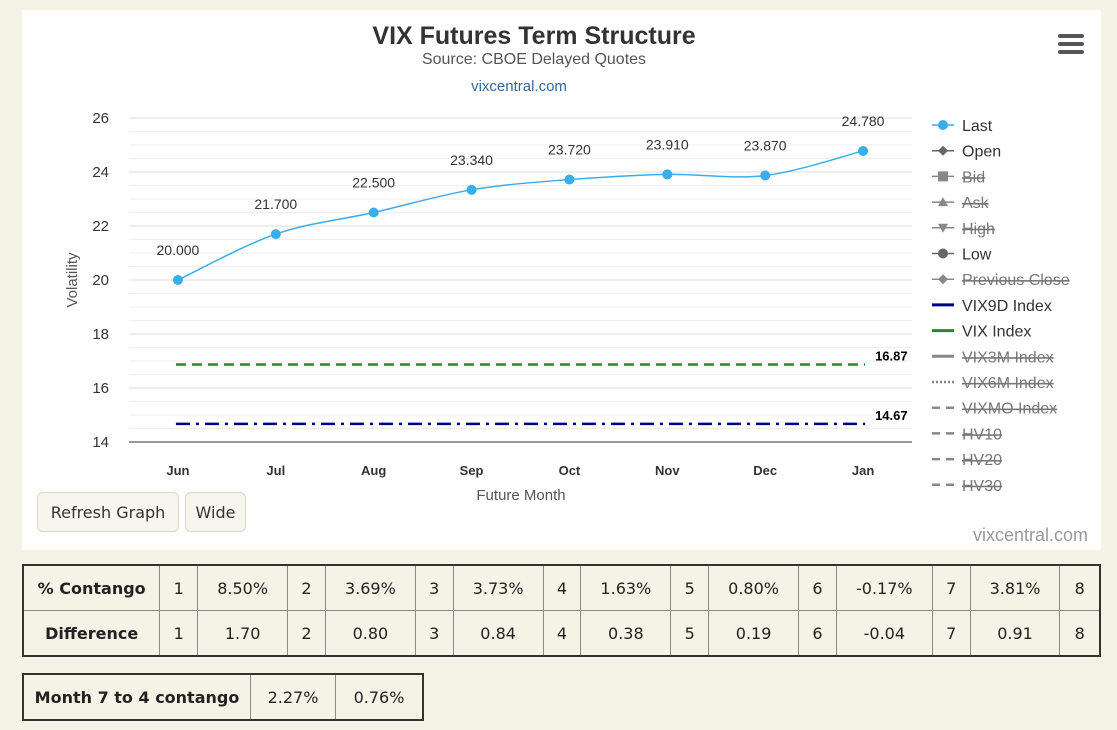 Image resolution: width=1117 pixels, height=730 pixels. I want to click on month-contango-value: 0.76%, so click(379, 697).